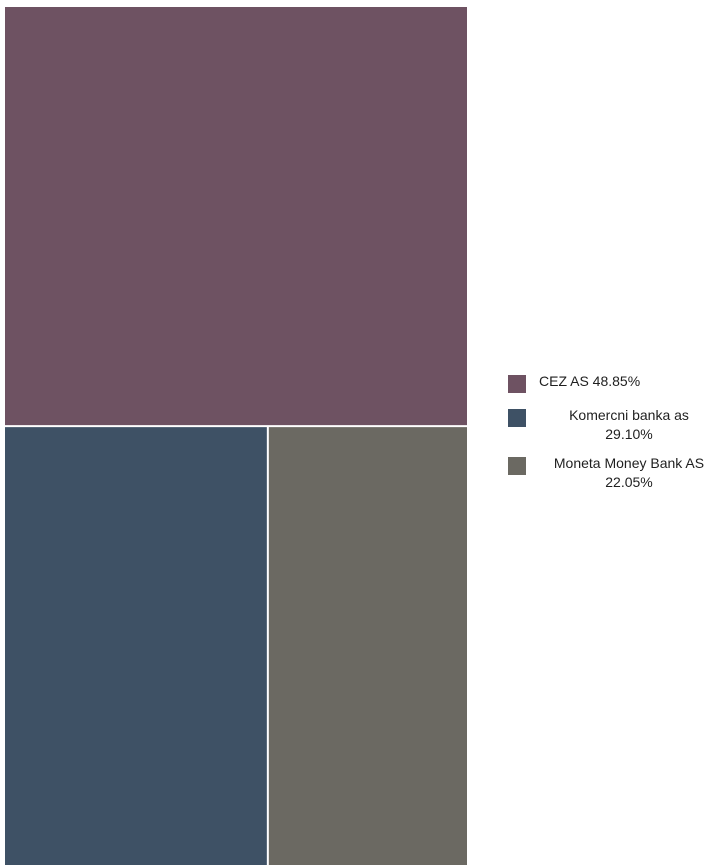  Describe the element at coordinates (517, 384) in the screenshot. I see `legend-swatch-cez` at that location.